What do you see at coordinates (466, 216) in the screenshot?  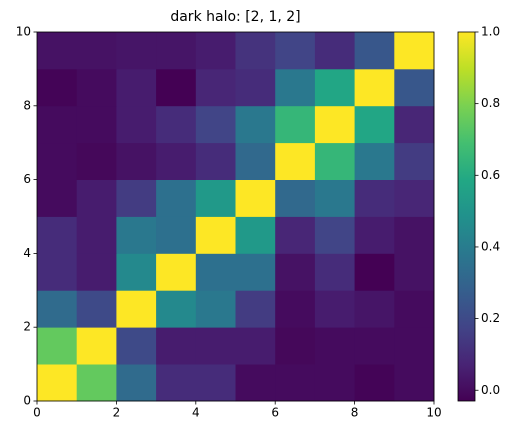 I see `colorbar` at bounding box center [466, 216].